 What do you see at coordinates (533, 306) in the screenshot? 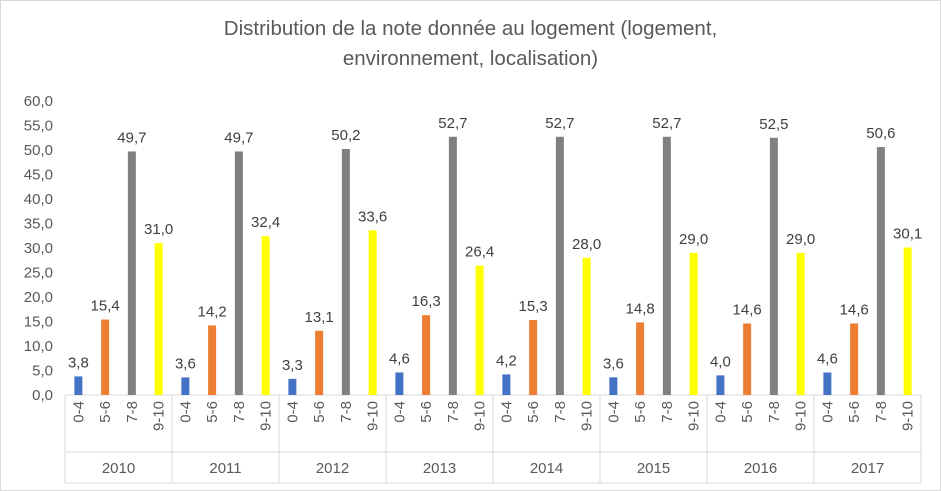
I see `data-label: 15,3` at bounding box center [533, 306].